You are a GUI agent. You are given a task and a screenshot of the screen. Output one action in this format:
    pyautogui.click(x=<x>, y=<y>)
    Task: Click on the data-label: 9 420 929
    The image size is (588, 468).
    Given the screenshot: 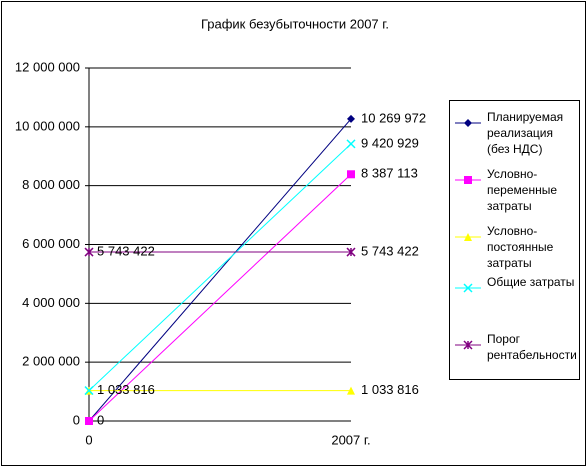 What is the action you would take?
    pyautogui.click(x=390, y=142)
    